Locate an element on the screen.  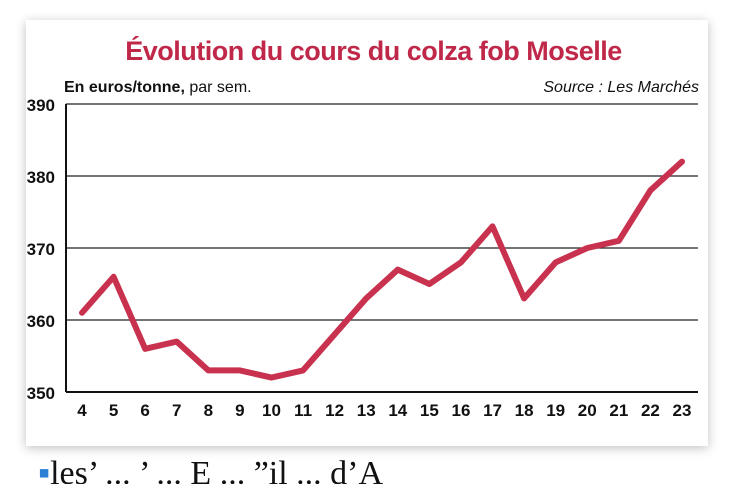
source-label: Source : Les Marchés is located at coordinates (621, 87).